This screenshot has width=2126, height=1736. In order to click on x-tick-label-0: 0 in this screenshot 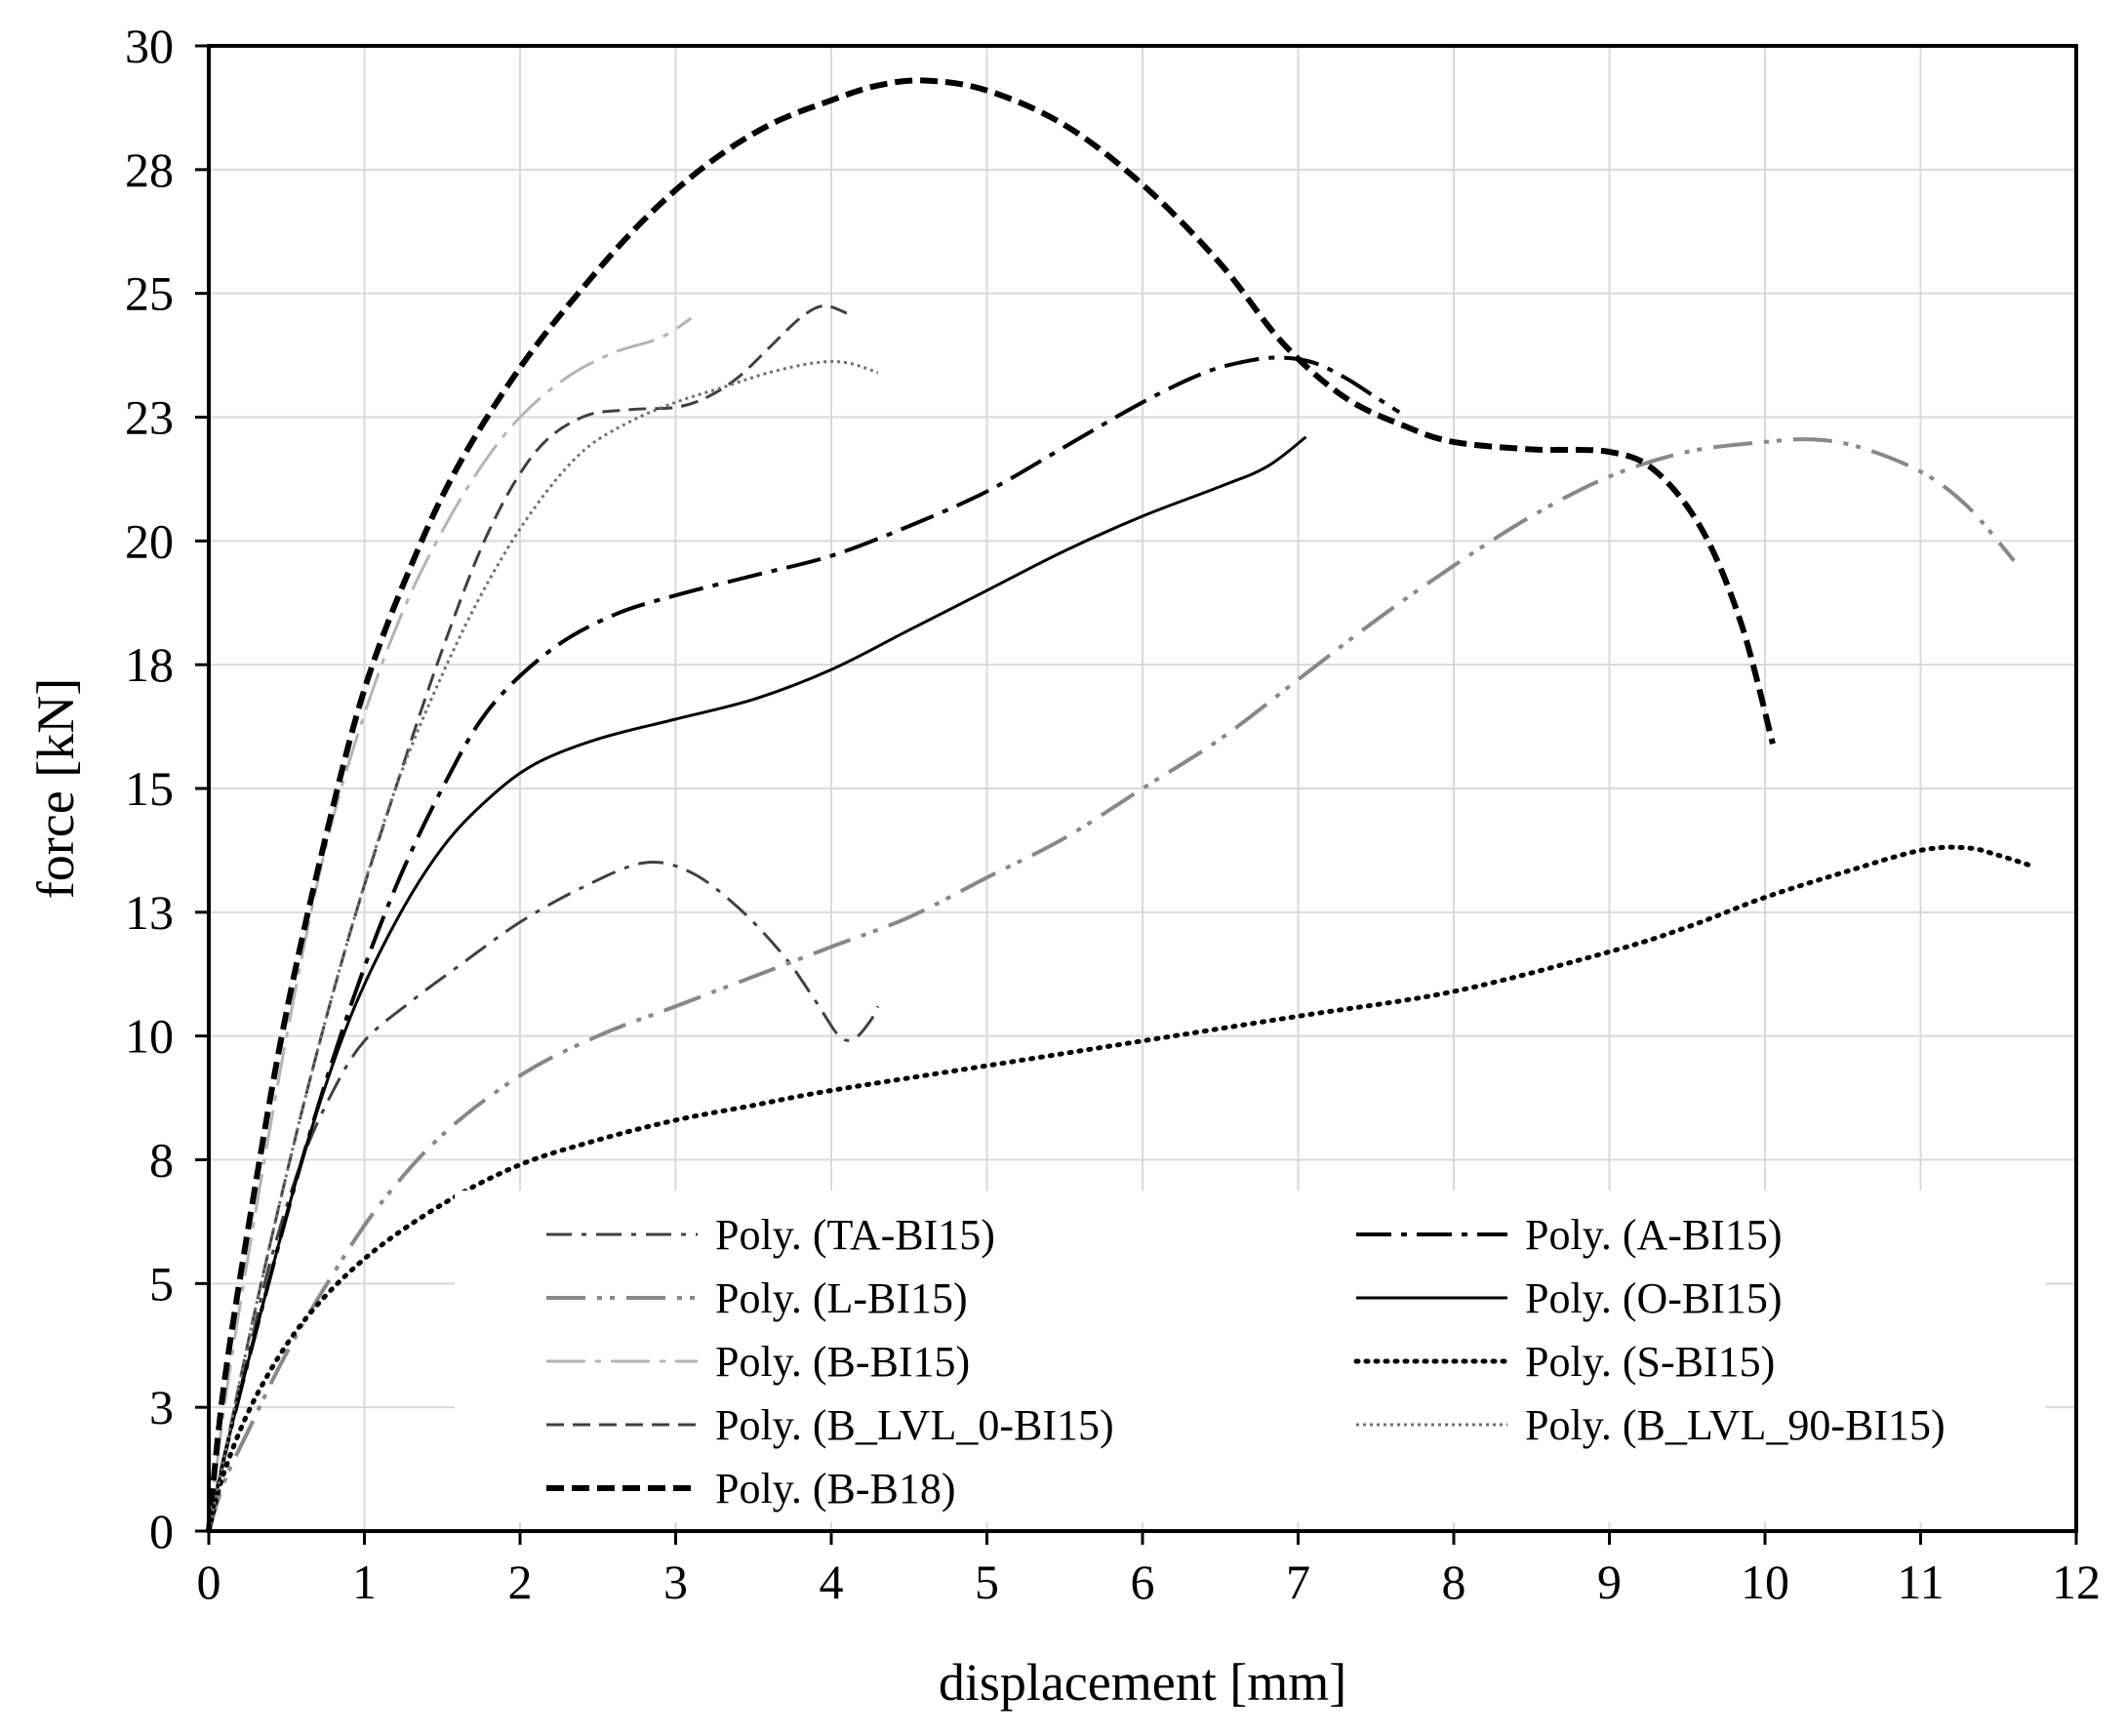, I will do `click(209, 1581)`.